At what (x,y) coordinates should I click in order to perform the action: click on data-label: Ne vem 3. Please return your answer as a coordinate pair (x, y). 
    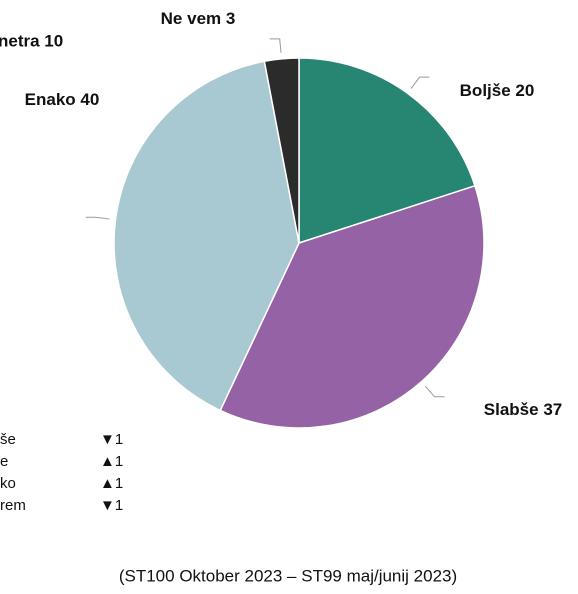
    Looking at the image, I should click on (198, 18).